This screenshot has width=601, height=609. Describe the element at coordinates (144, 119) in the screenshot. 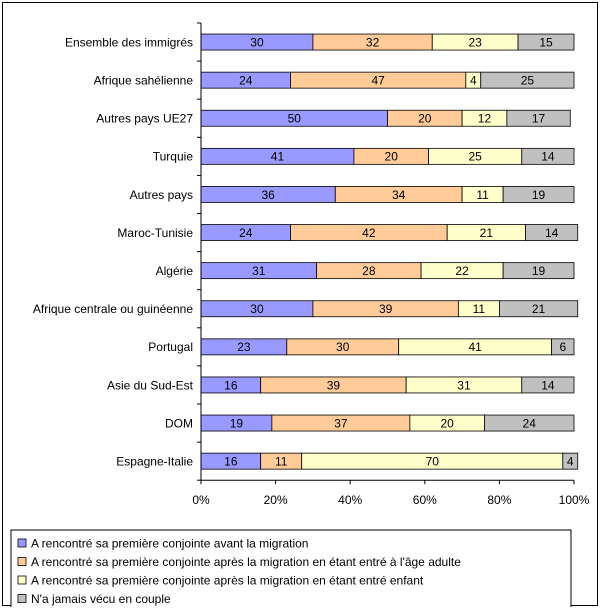

I see `category-label: Autres pays UE27` at that location.